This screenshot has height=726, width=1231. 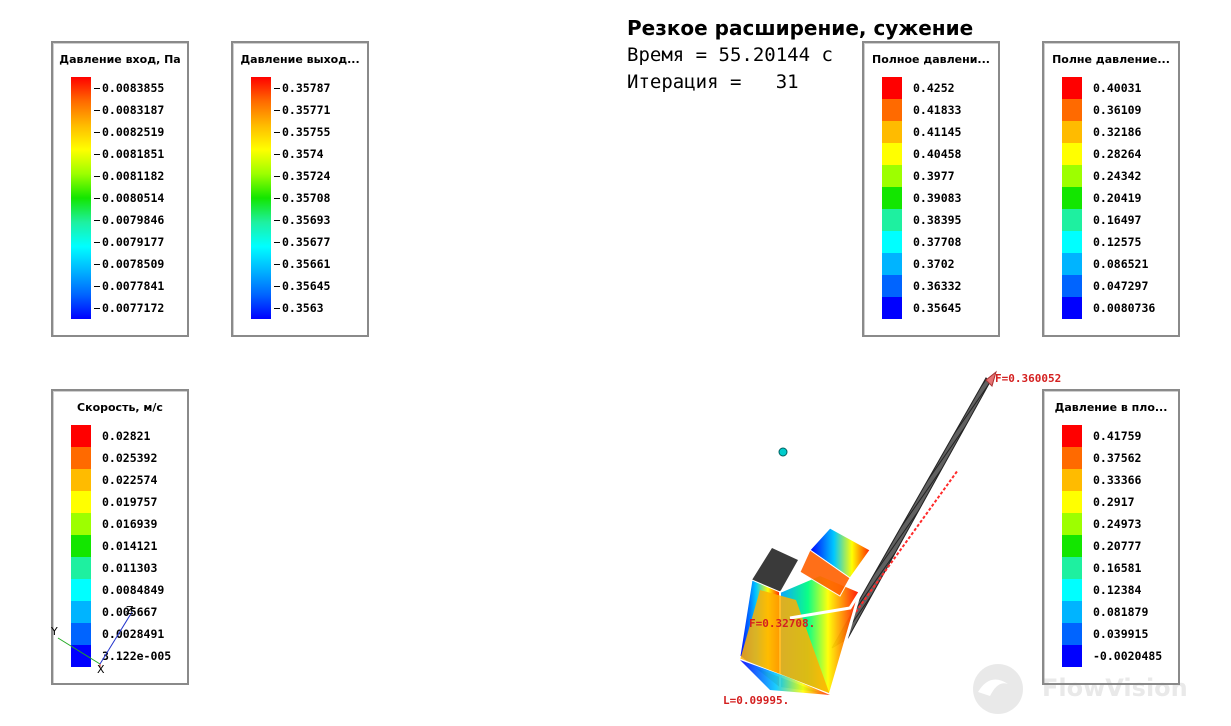 I want to click on legend-label: 0.0080514, so click(x=133, y=198).